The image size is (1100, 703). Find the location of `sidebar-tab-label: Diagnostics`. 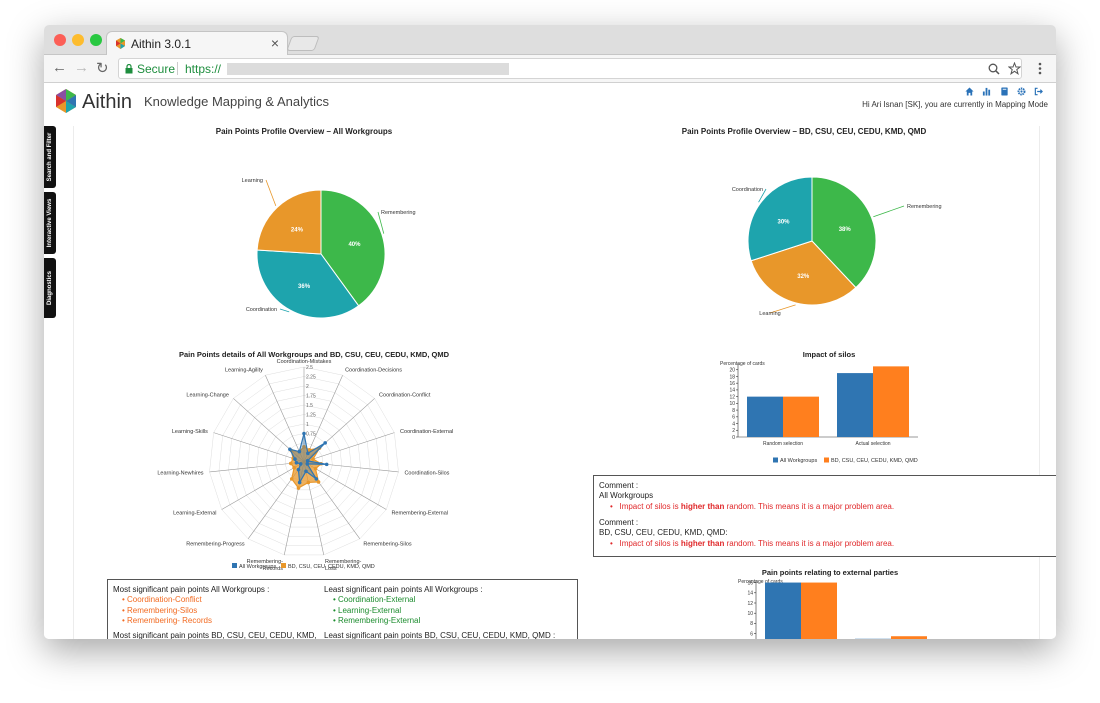

sidebar-tab-label: Diagnostics is located at coordinates (50, 288).